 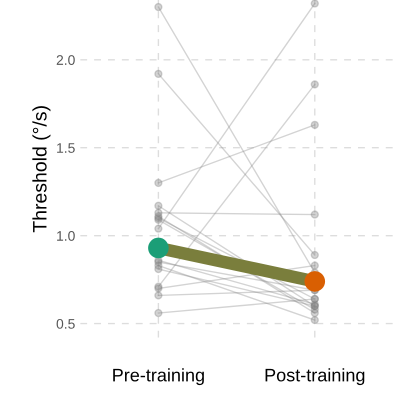 I want to click on y-axis-title: Threshold (°/s), so click(x=41, y=169).